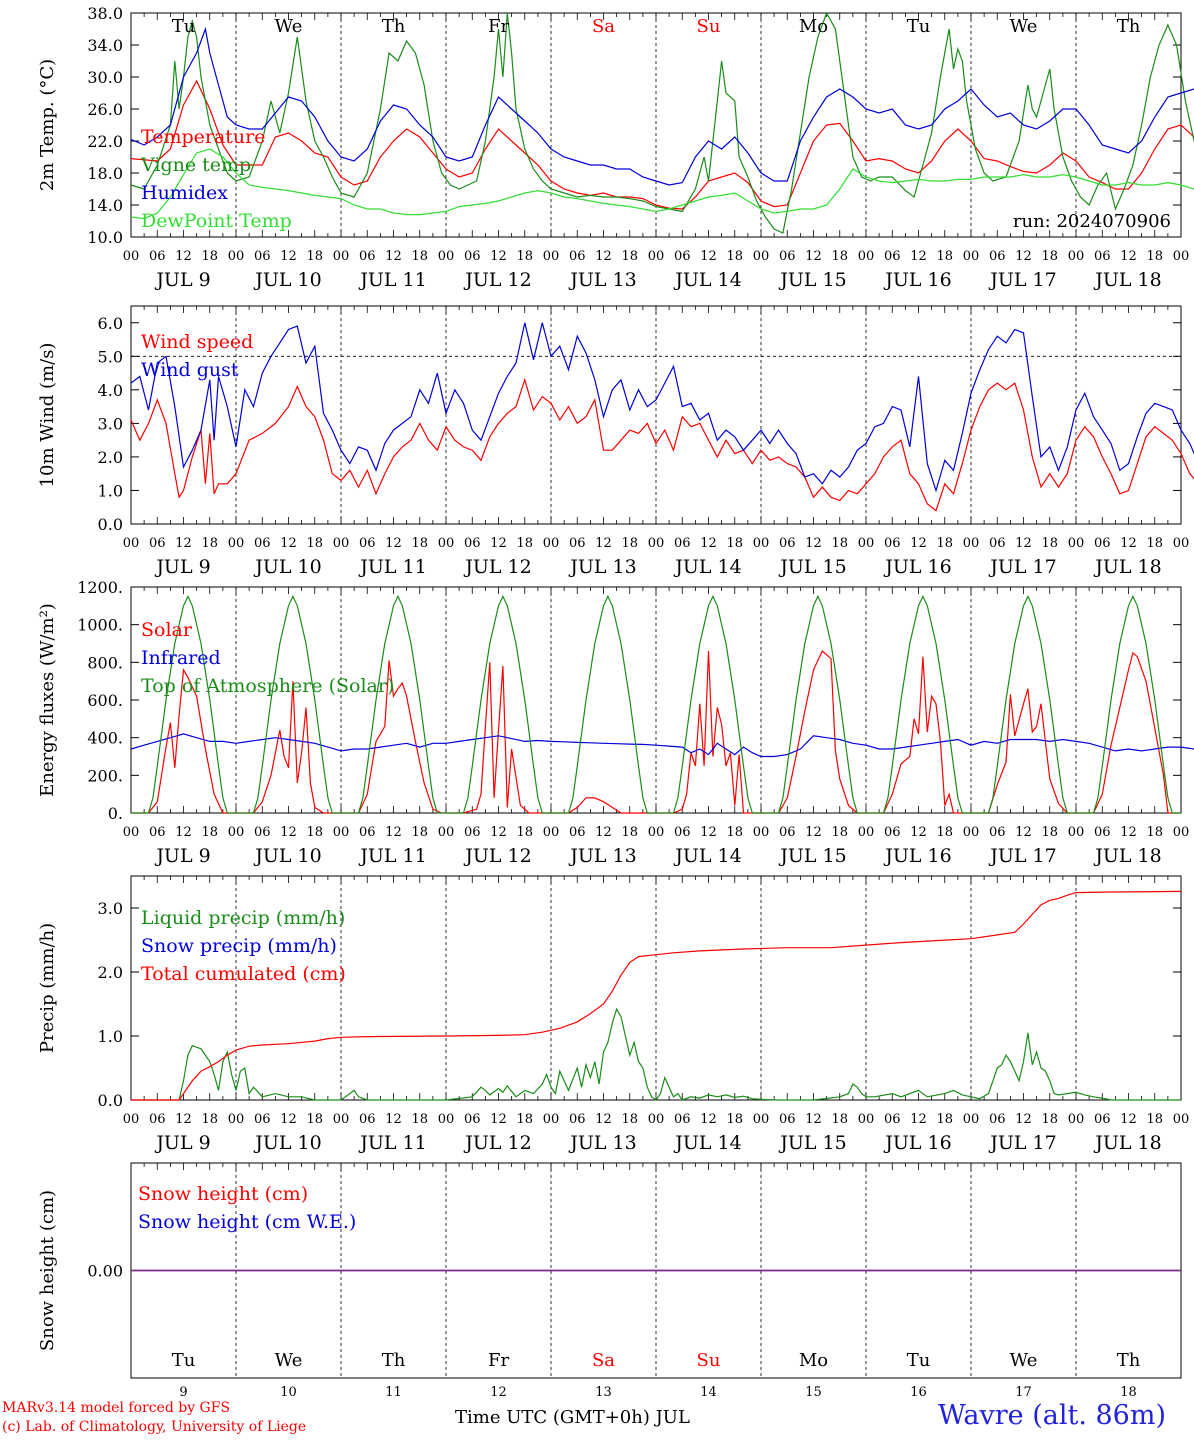 The width and height of the screenshot is (1194, 1440). I want to click on legend-entry: Snow height (cm), so click(223, 1194).